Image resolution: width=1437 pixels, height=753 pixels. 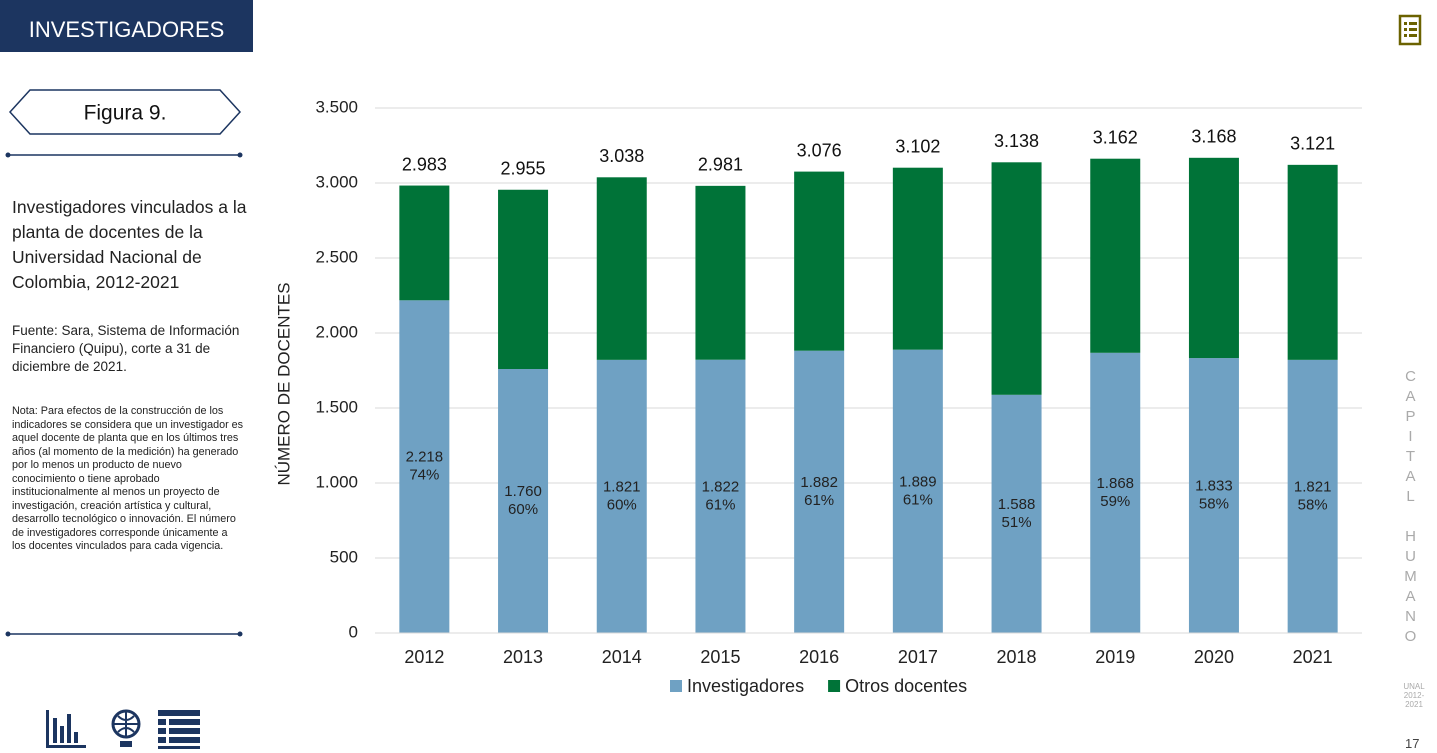 What do you see at coordinates (123, 729) in the screenshot?
I see `icons` at bounding box center [123, 729].